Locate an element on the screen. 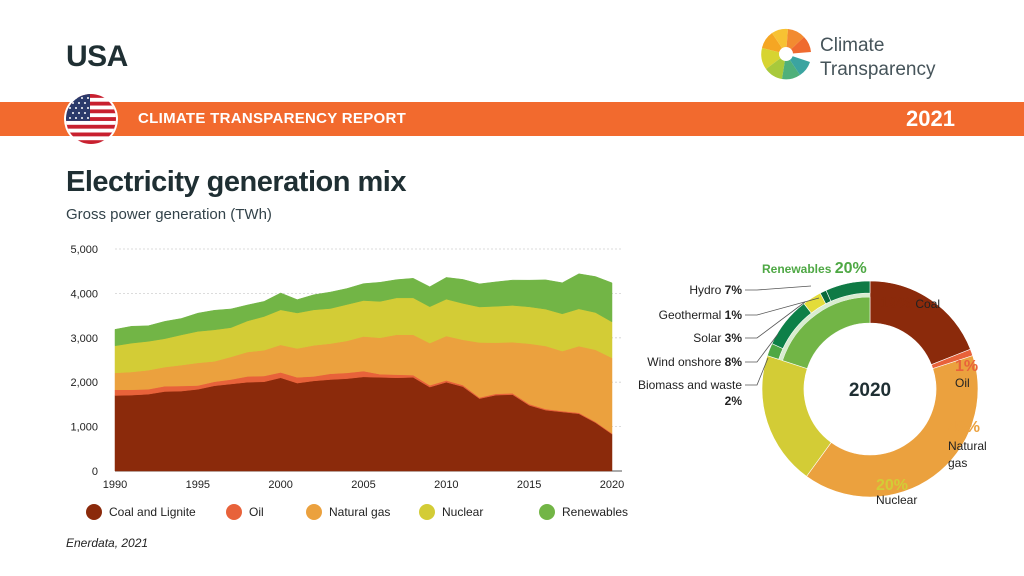 The image size is (1024, 576). legend-item: Nuclear is located at coordinates (451, 512).